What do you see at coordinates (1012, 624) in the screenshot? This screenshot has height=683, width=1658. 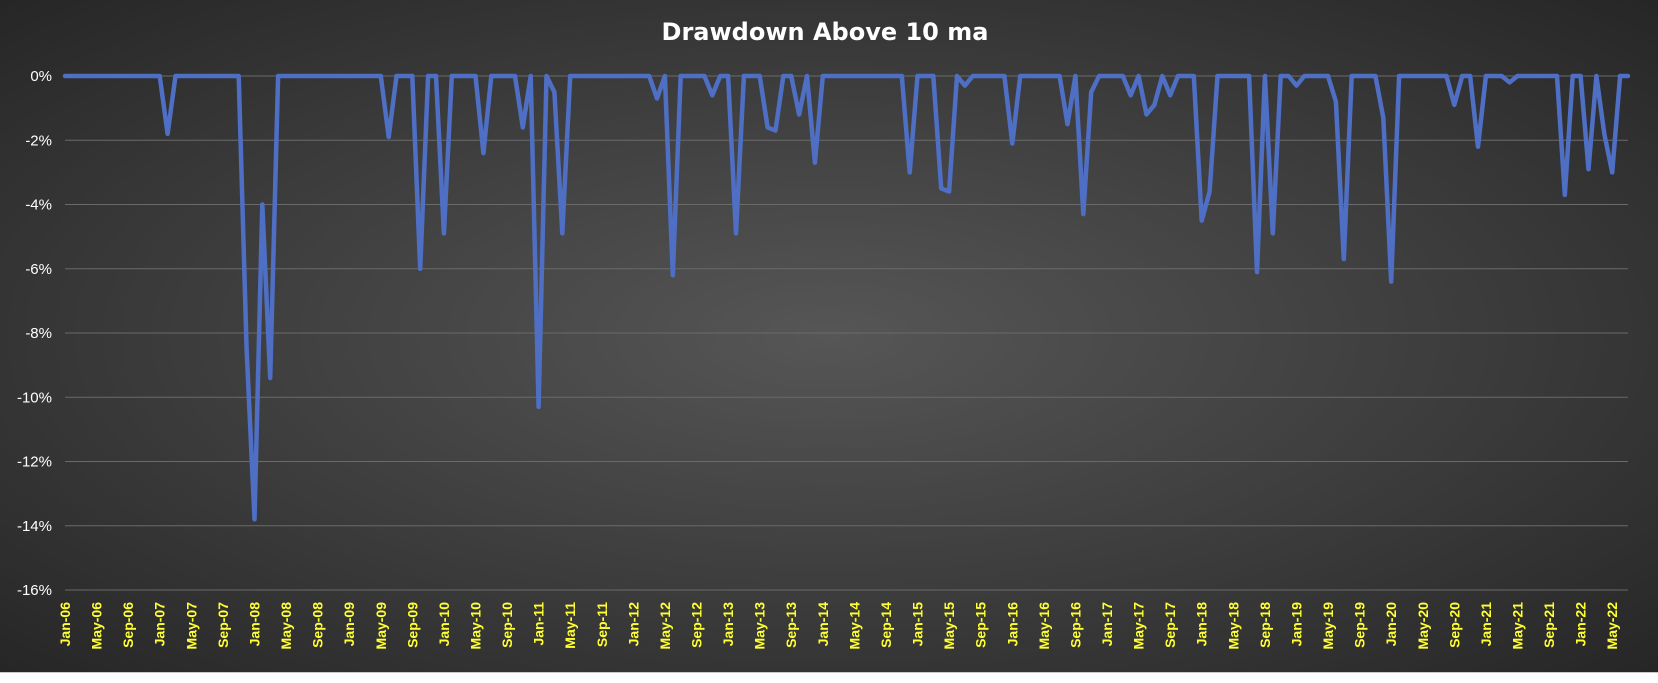 I see `x-tick-label: Jan-16` at bounding box center [1012, 624].